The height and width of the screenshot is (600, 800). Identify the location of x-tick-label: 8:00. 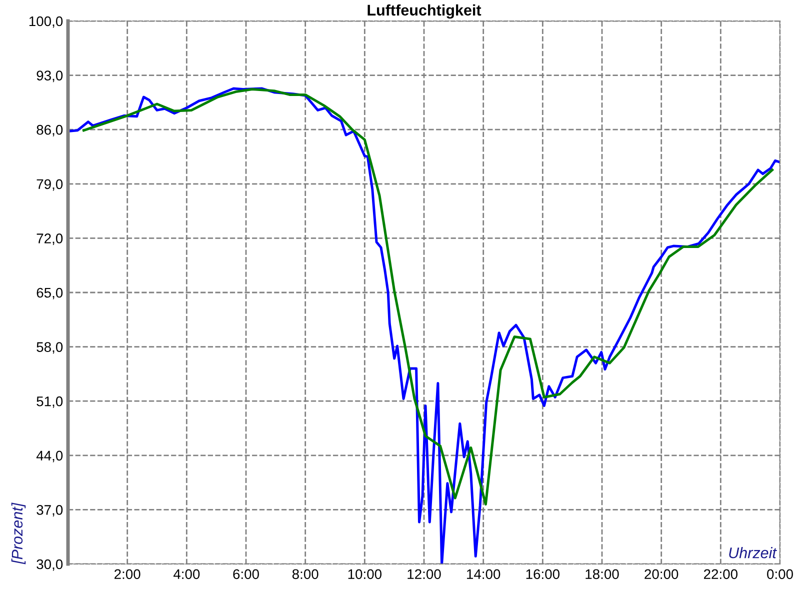
(305, 574).